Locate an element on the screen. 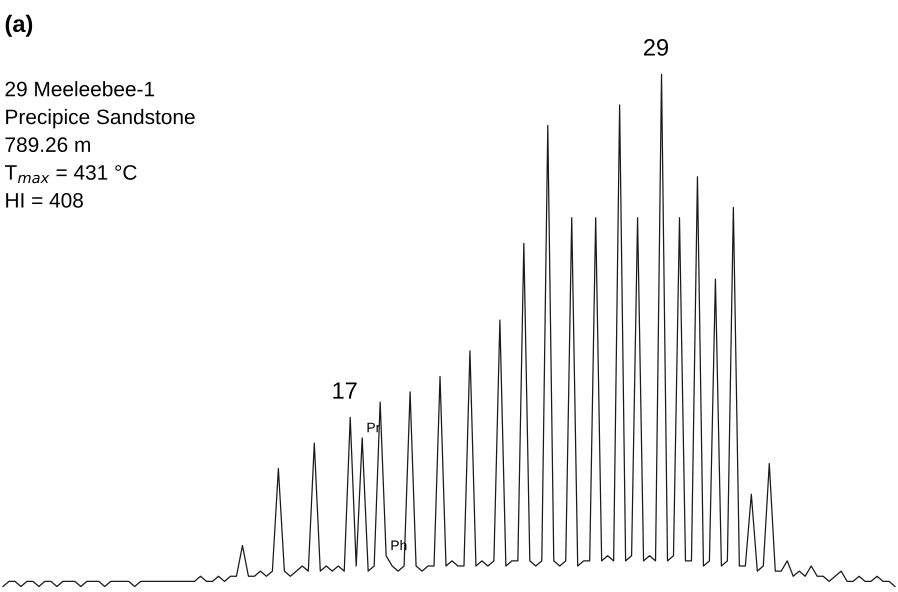  annotation: 29 is located at coordinates (656, 47).